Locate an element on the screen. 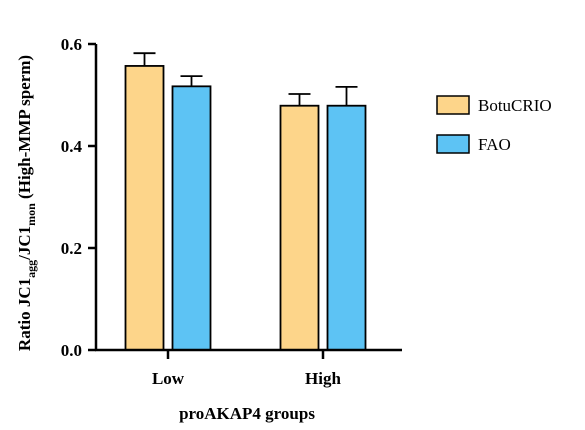 The image size is (585, 430). legend-swatch-botucrio is located at coordinates (453, 105).